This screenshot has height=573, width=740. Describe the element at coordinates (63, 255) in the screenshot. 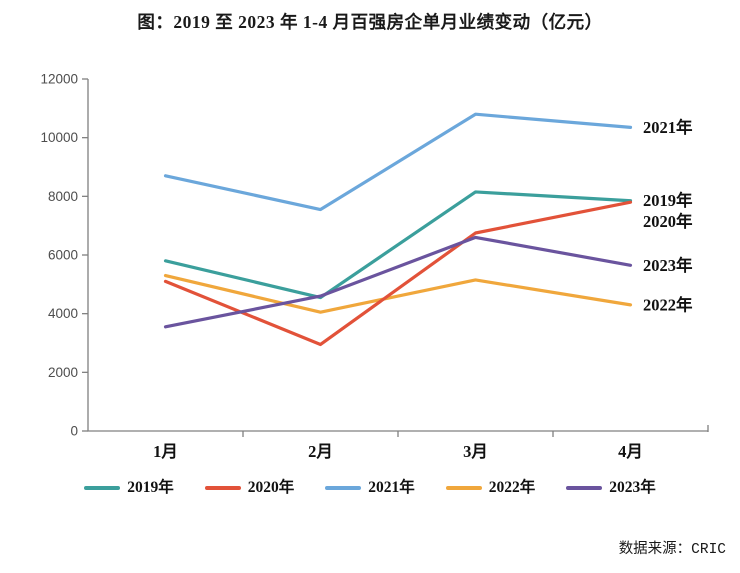

I see `y-tick-label: 6000` at that location.